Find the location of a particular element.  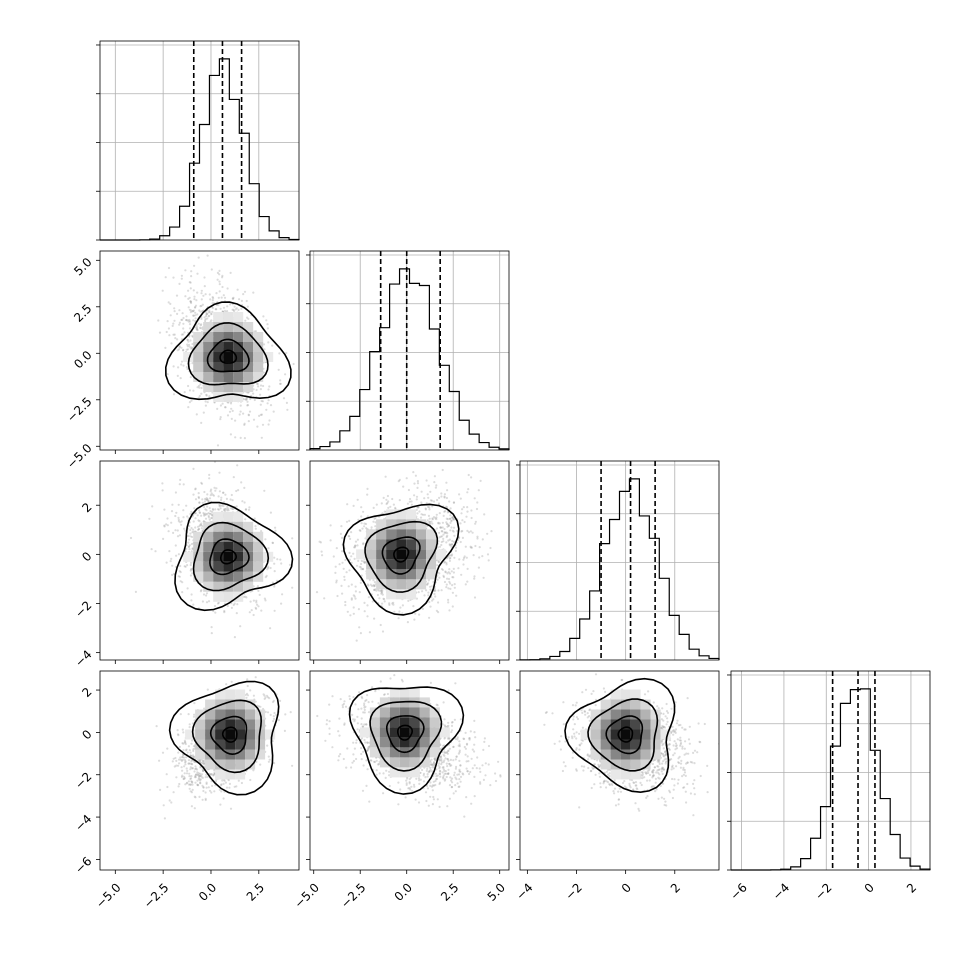

y-tick-label: −5.0 is located at coordinates (79, 456).